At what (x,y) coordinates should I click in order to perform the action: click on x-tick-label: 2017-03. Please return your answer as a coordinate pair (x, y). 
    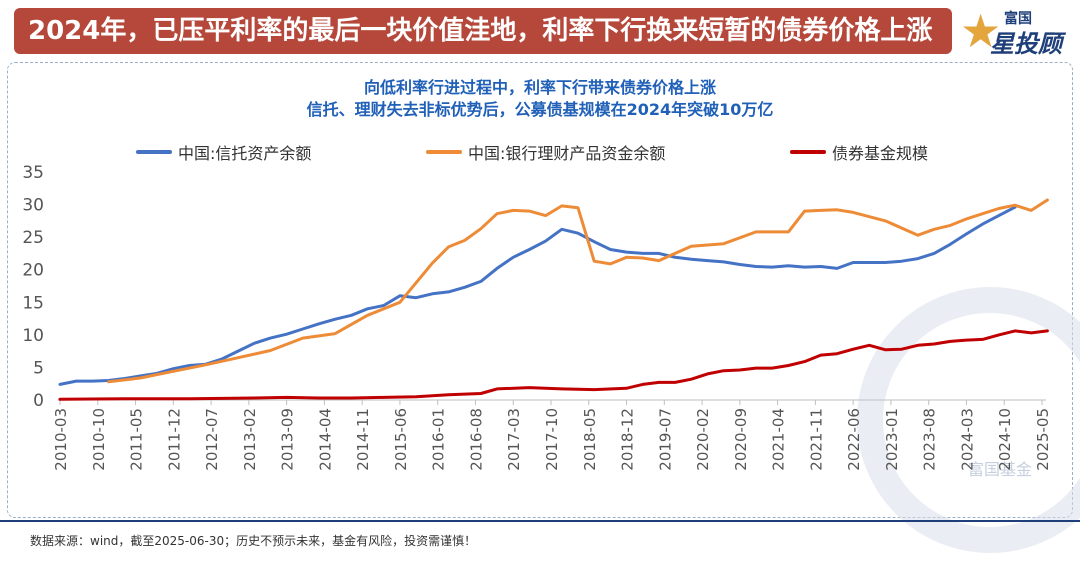
    Looking at the image, I should click on (514, 439).